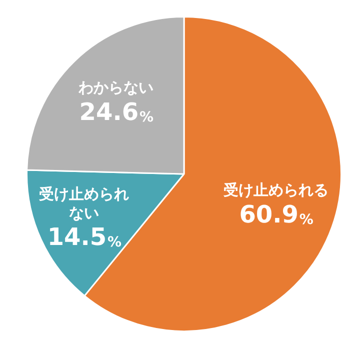 The image size is (352, 362). I want to click on data-label: 14.5%, so click(84, 237).